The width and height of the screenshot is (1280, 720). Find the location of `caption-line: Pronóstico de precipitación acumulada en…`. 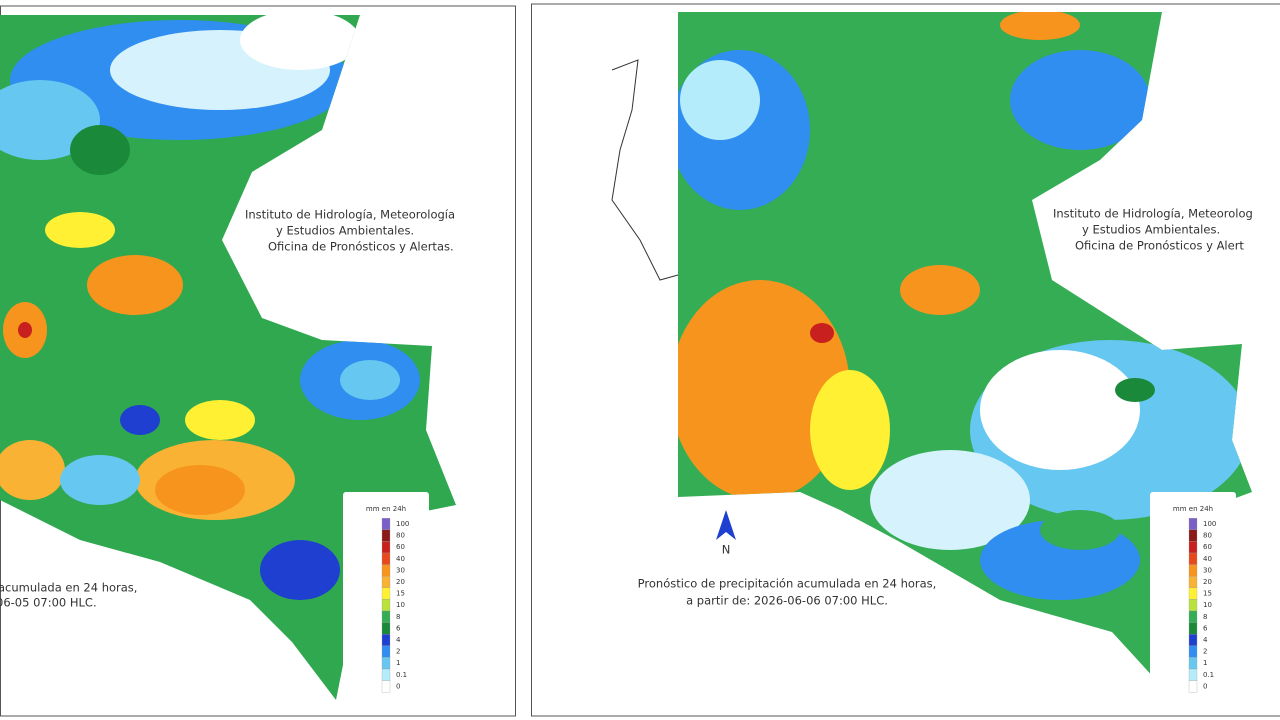

caption-line: Pronóstico de precipitación acumulada en… is located at coordinates (787, 584).